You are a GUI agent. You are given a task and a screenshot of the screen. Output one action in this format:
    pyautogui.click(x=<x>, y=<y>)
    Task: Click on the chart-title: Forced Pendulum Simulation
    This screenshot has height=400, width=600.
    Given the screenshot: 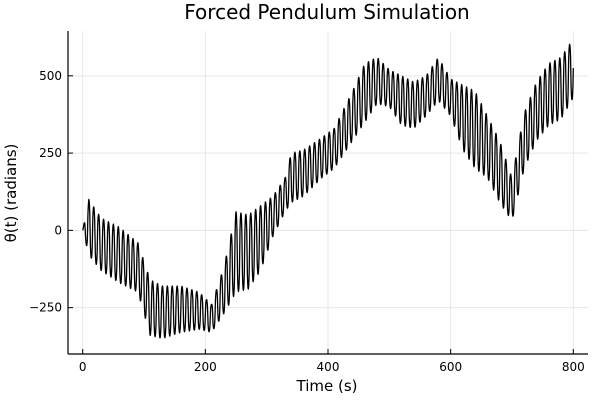 What is the action you would take?
    pyautogui.click(x=326, y=12)
    